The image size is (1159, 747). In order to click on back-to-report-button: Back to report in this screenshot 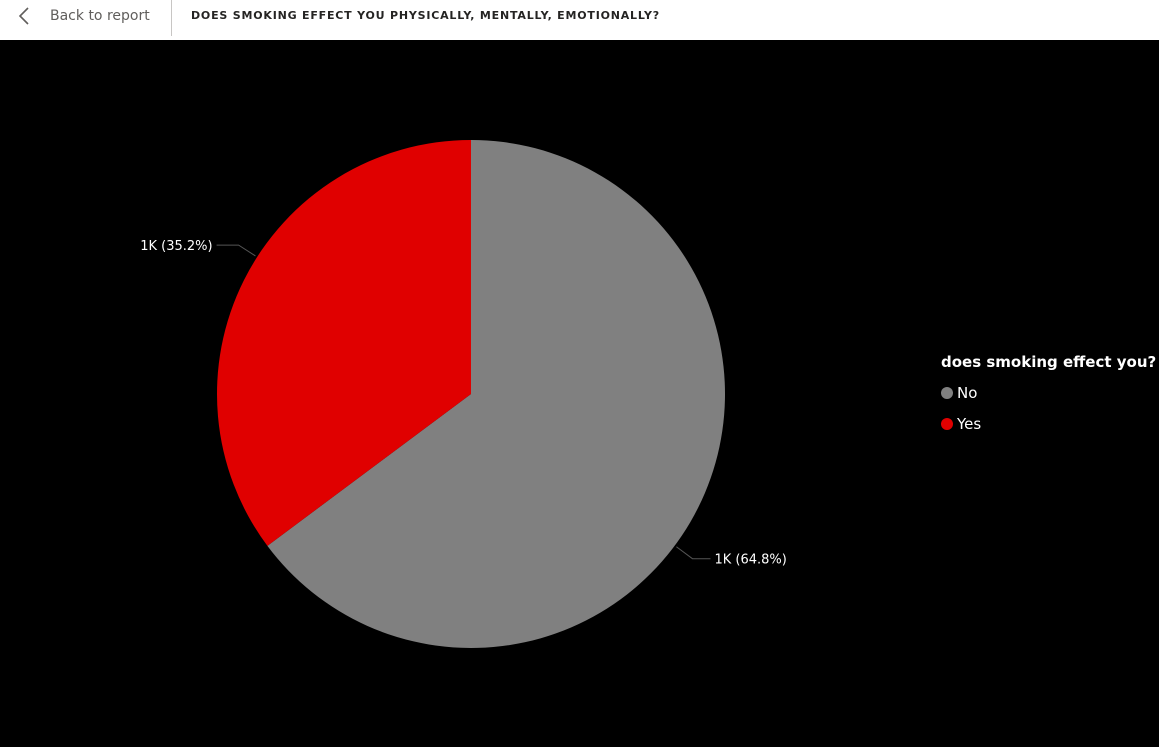, I will do `click(82, 16)`.